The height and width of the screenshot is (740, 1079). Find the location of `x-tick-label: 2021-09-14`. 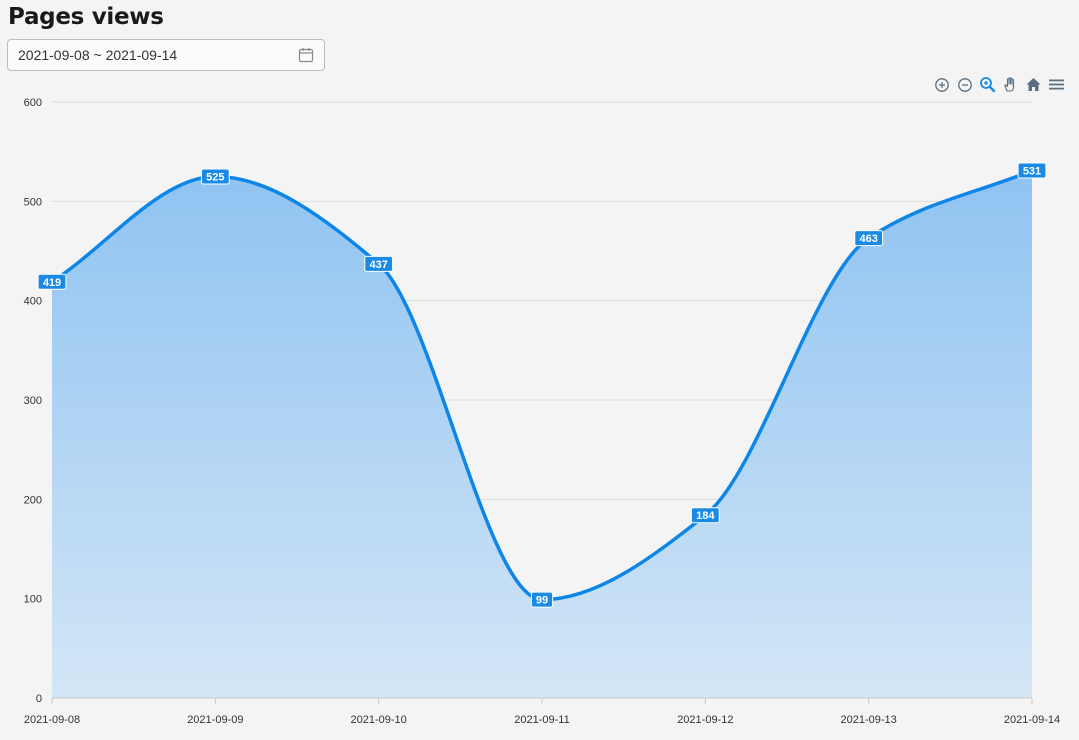

x-tick-label: 2021-09-14 is located at coordinates (1032, 720).